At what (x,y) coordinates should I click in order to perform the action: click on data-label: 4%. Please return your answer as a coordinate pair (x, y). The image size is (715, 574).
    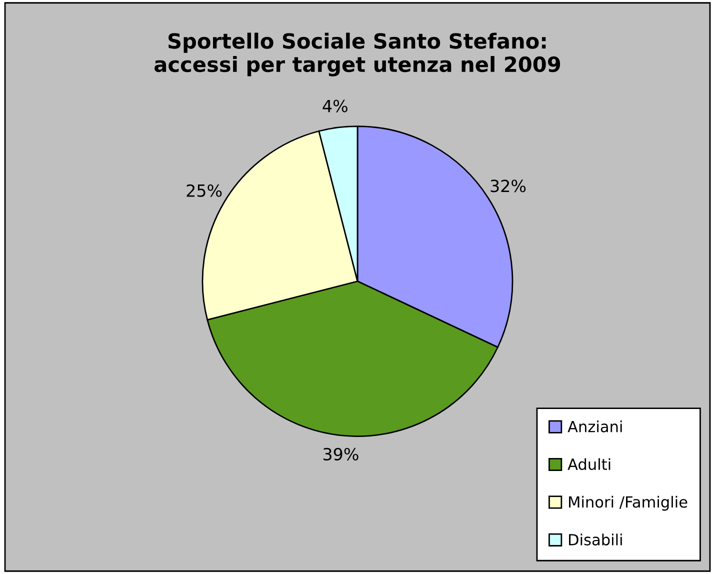
    Looking at the image, I should click on (335, 106).